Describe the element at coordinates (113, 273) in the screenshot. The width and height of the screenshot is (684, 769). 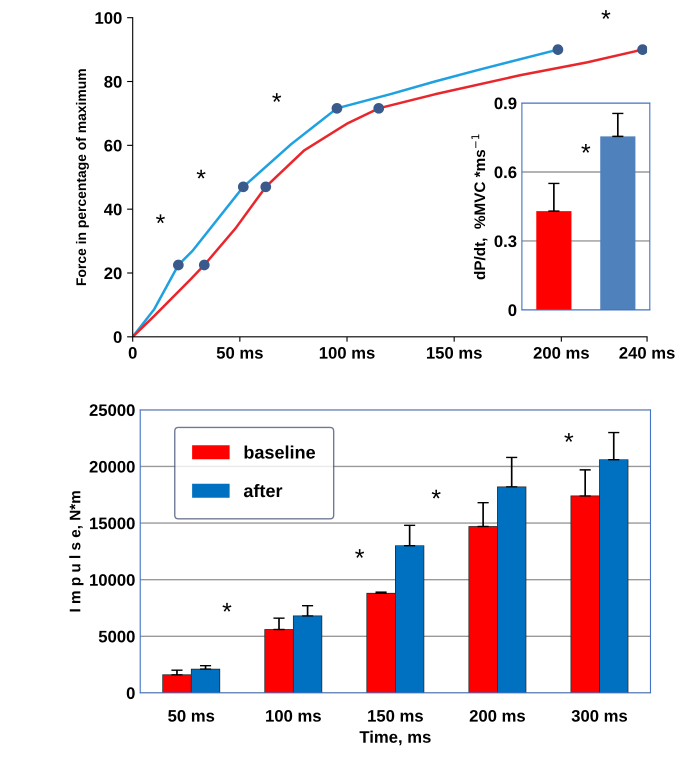
I see `y-tick-label: 20` at that location.